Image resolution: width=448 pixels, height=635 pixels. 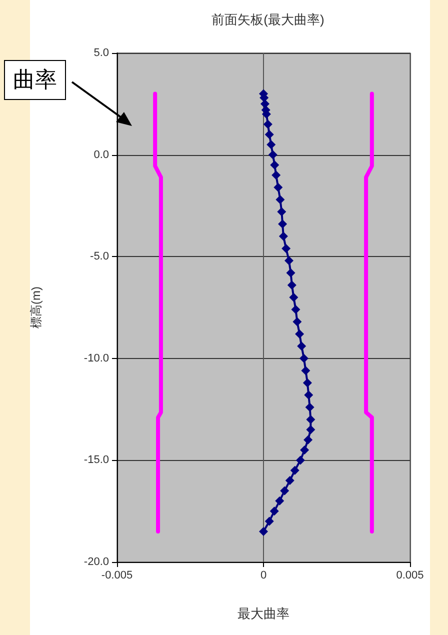 What do you see at coordinates (101, 53) in the screenshot?
I see `y-tick-label: 5.0` at bounding box center [101, 53].